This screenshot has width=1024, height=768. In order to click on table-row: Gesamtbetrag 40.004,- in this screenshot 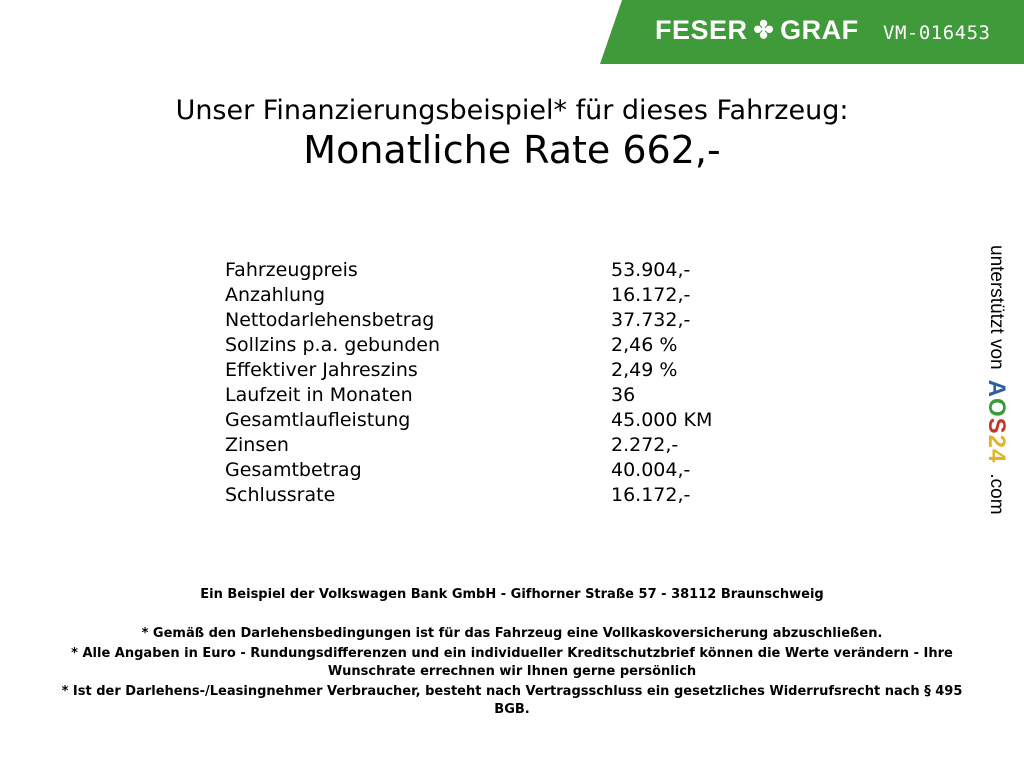, I will do `click(468, 470)`.